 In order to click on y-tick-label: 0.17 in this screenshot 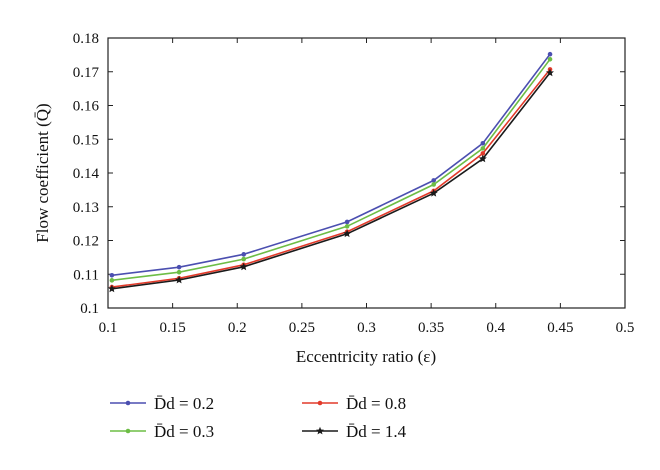, I will do `click(86, 73)`.